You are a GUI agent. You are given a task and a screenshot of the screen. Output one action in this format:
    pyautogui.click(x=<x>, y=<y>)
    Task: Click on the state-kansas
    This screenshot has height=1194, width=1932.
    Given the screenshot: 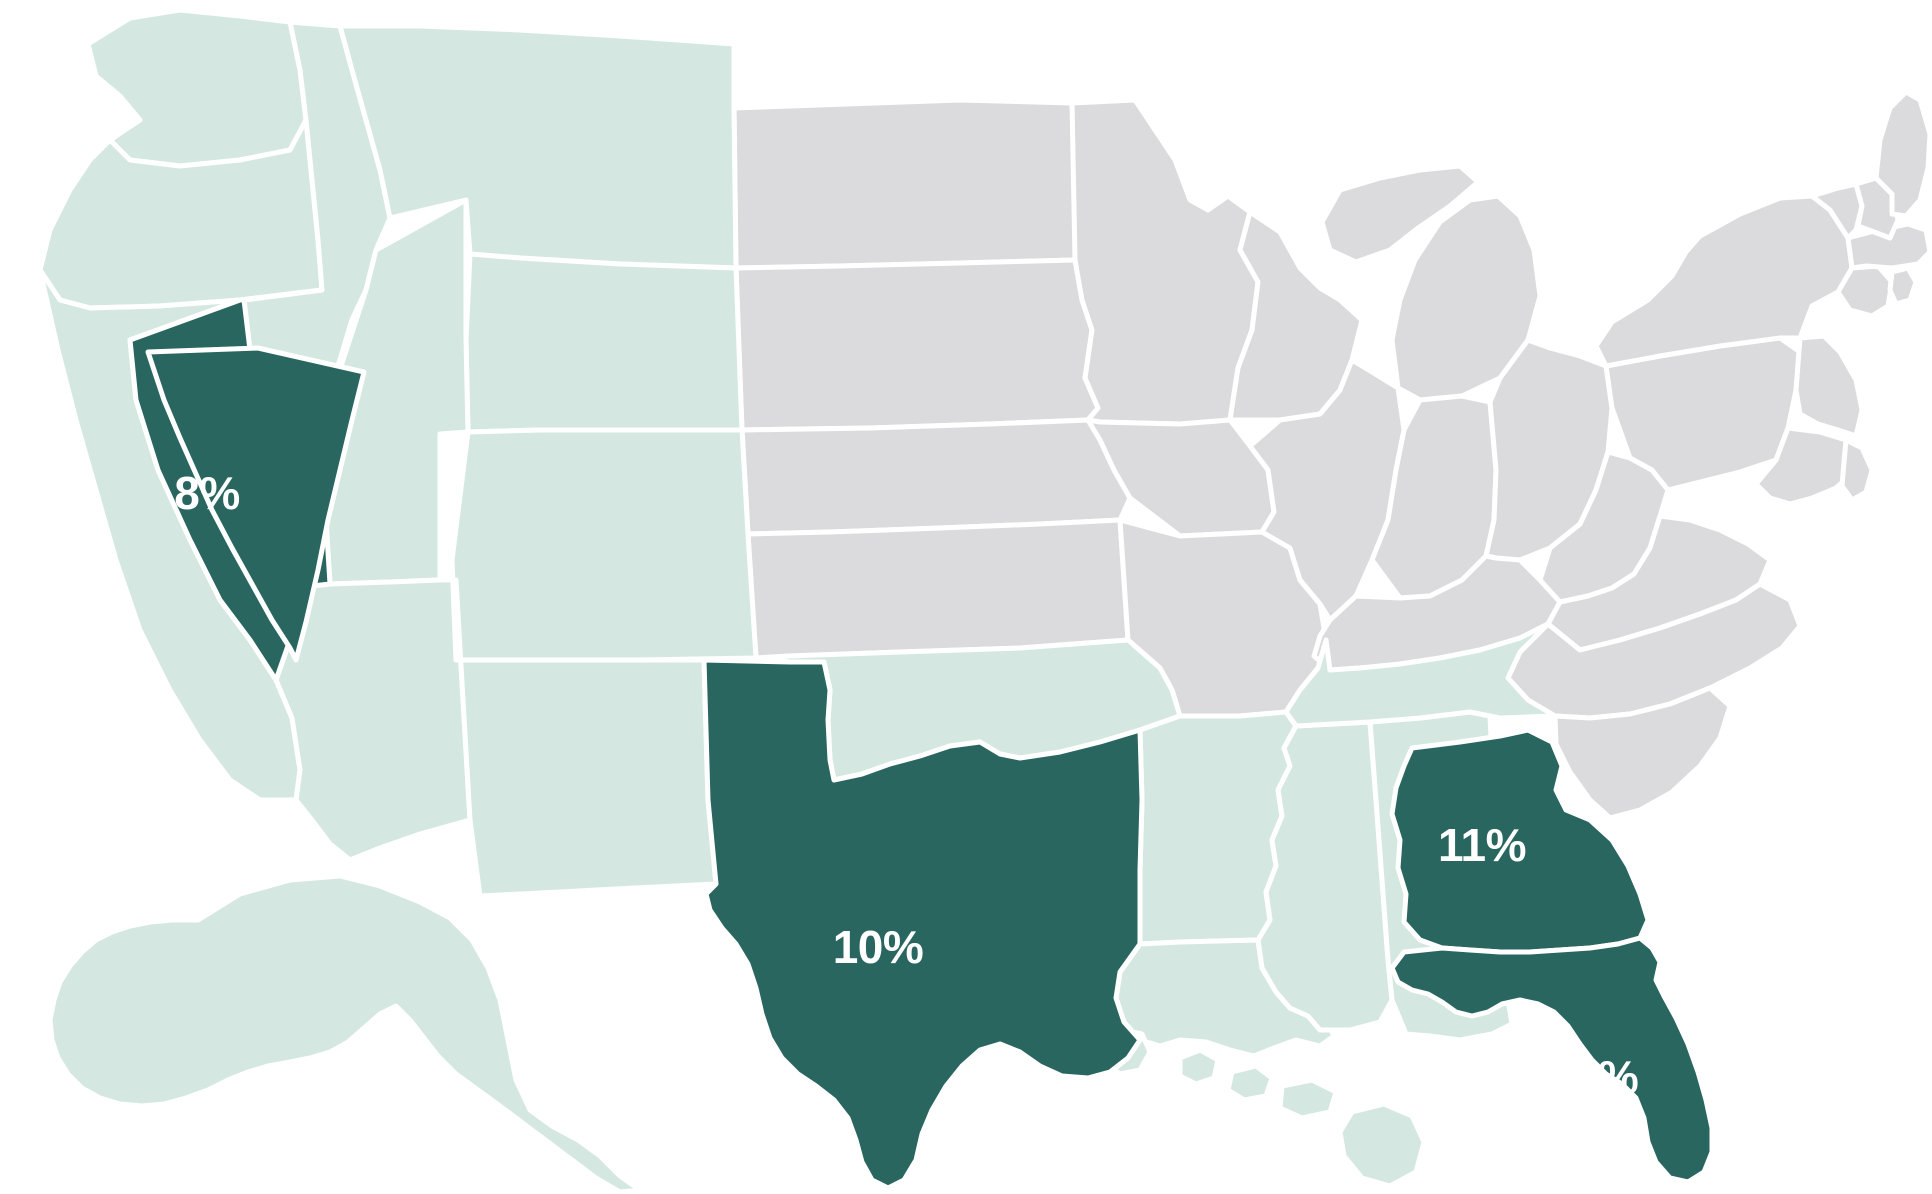 What is the action you would take?
    pyautogui.click(x=938, y=589)
    